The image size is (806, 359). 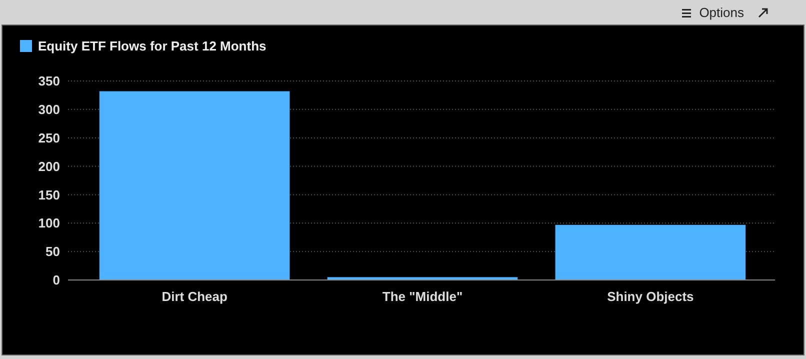 I want to click on y-tick-label: 0, so click(x=56, y=280).